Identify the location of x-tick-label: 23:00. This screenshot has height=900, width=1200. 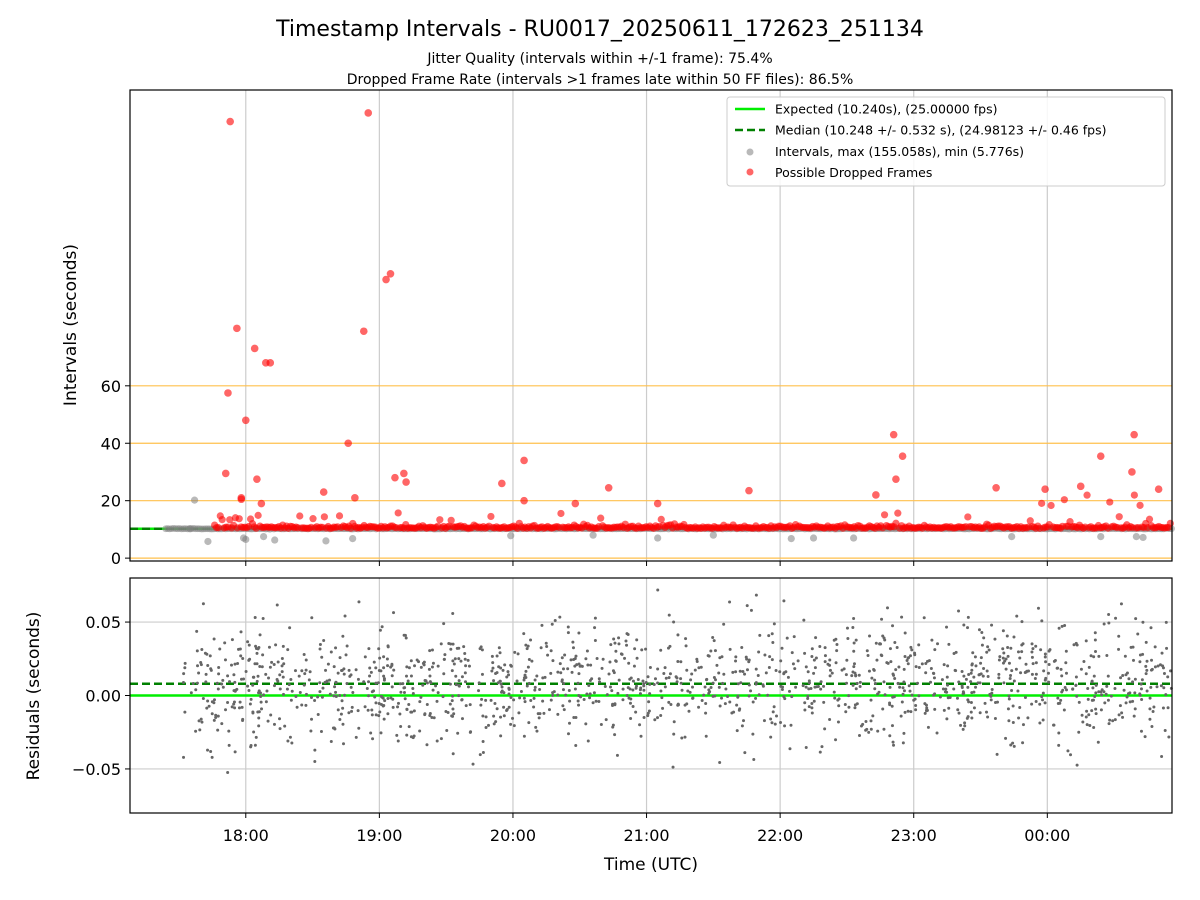
(914, 835).